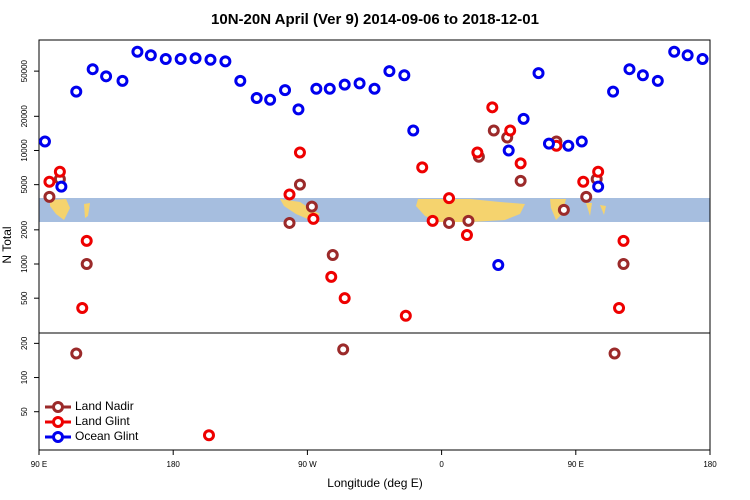 The image size is (750, 500). I want to click on legend-label: Land Nadir, so click(104, 406).